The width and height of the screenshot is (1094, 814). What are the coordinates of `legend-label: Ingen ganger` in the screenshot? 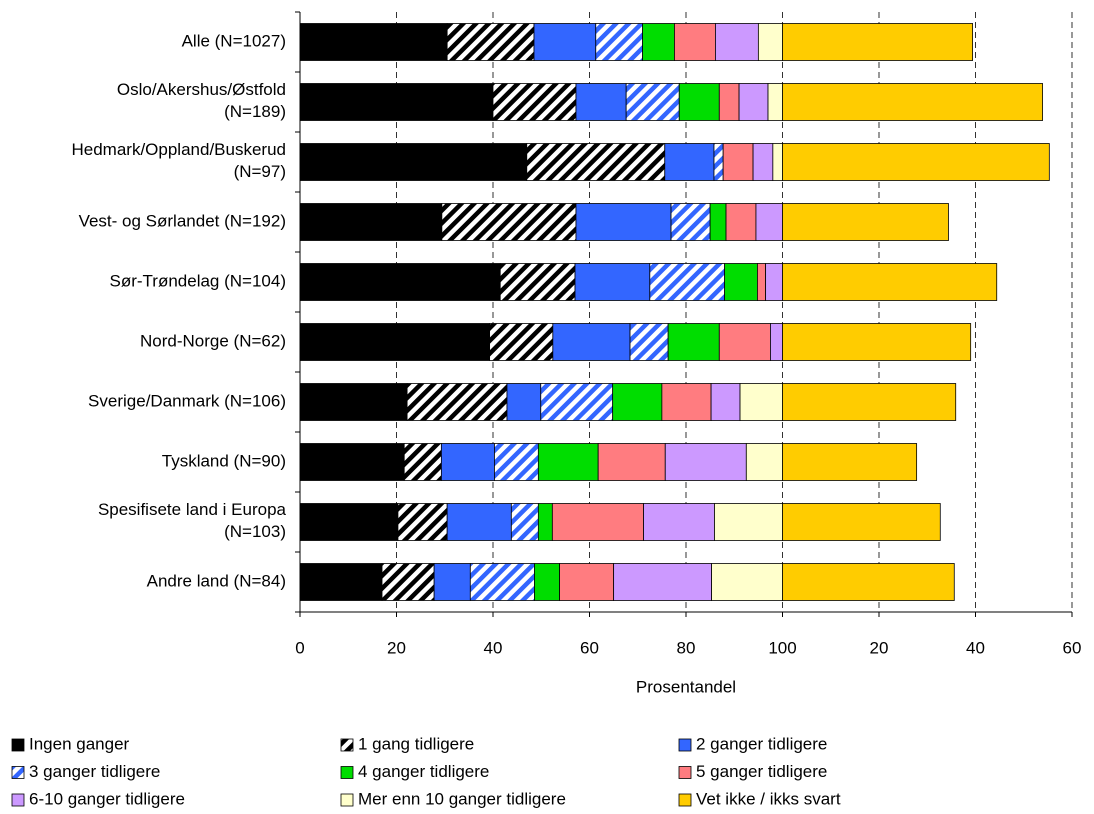 It's located at (79, 743).